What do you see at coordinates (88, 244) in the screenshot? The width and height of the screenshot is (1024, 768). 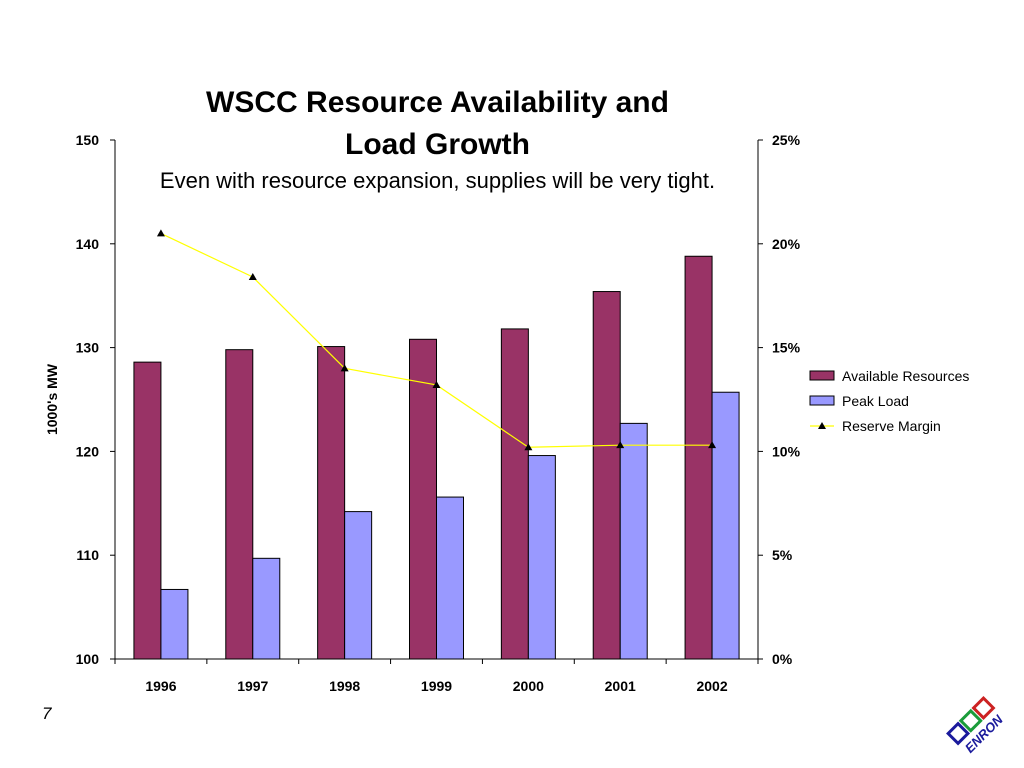 I see `y-tick-label: 140` at bounding box center [88, 244].